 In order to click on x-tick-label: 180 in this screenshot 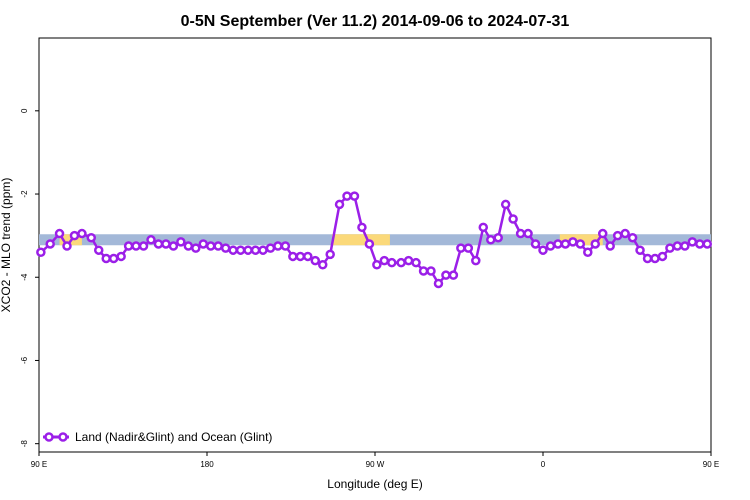, I will do `click(207, 464)`.